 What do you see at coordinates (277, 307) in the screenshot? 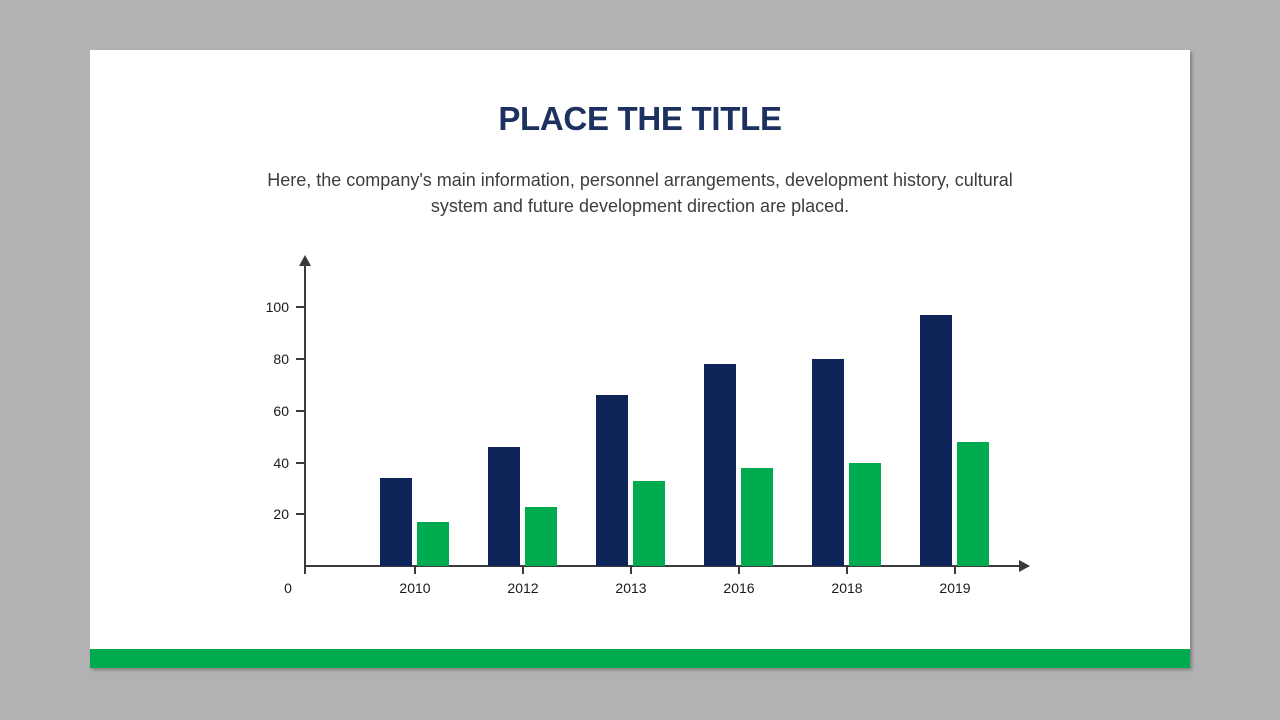
I see `y-axis-tick-label: 100` at bounding box center [277, 307].